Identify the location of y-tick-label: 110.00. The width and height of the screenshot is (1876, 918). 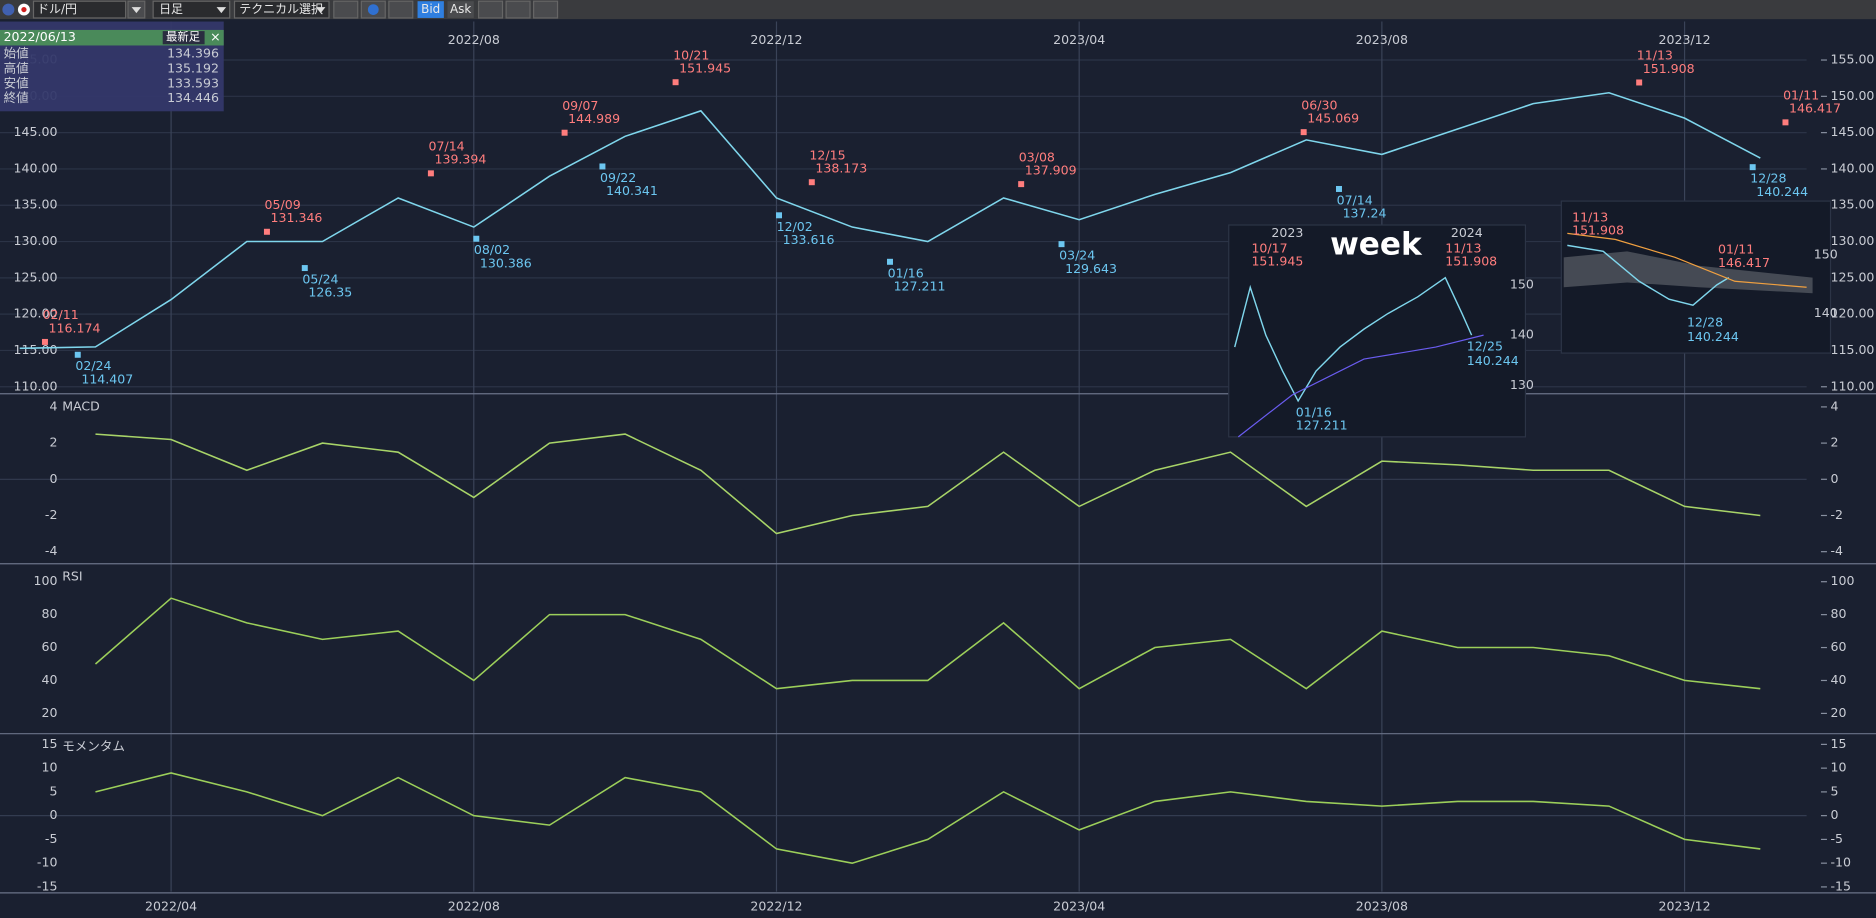
(1853, 385).